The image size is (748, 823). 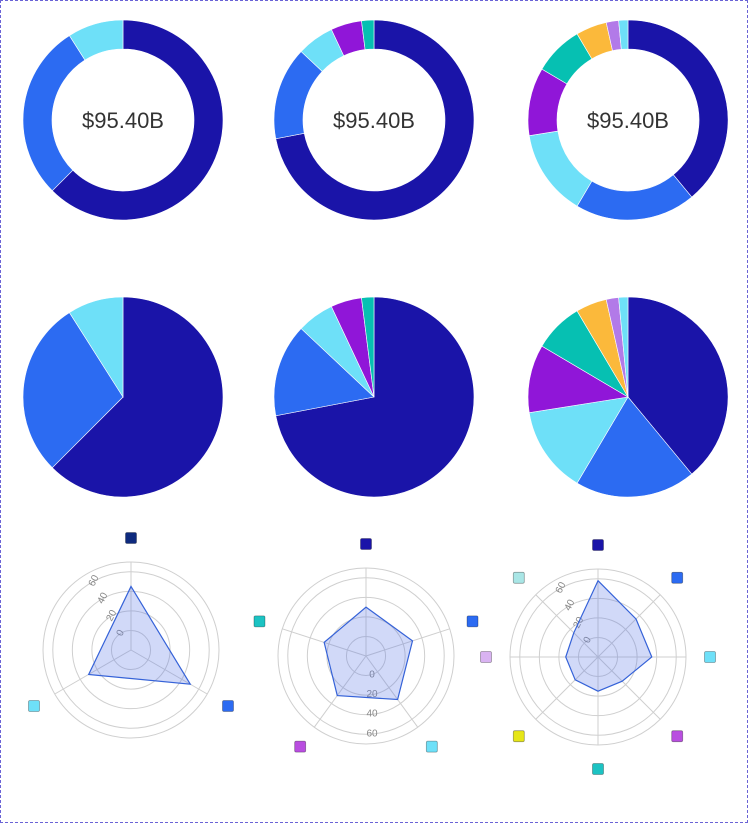 I want to click on donut-chart-2: $95.40B, so click(x=374, y=120).